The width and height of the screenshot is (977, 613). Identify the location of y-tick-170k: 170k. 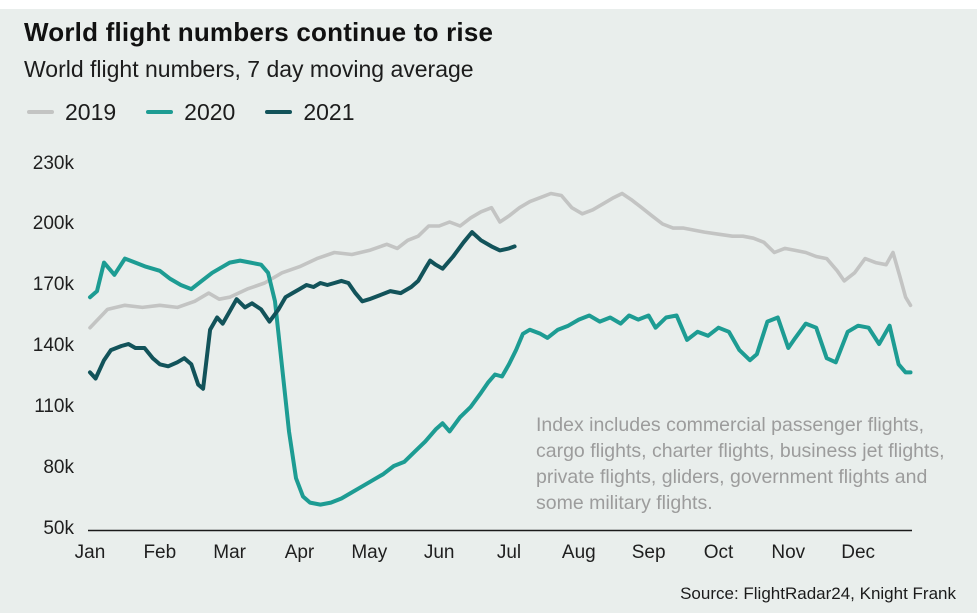
(53, 285).